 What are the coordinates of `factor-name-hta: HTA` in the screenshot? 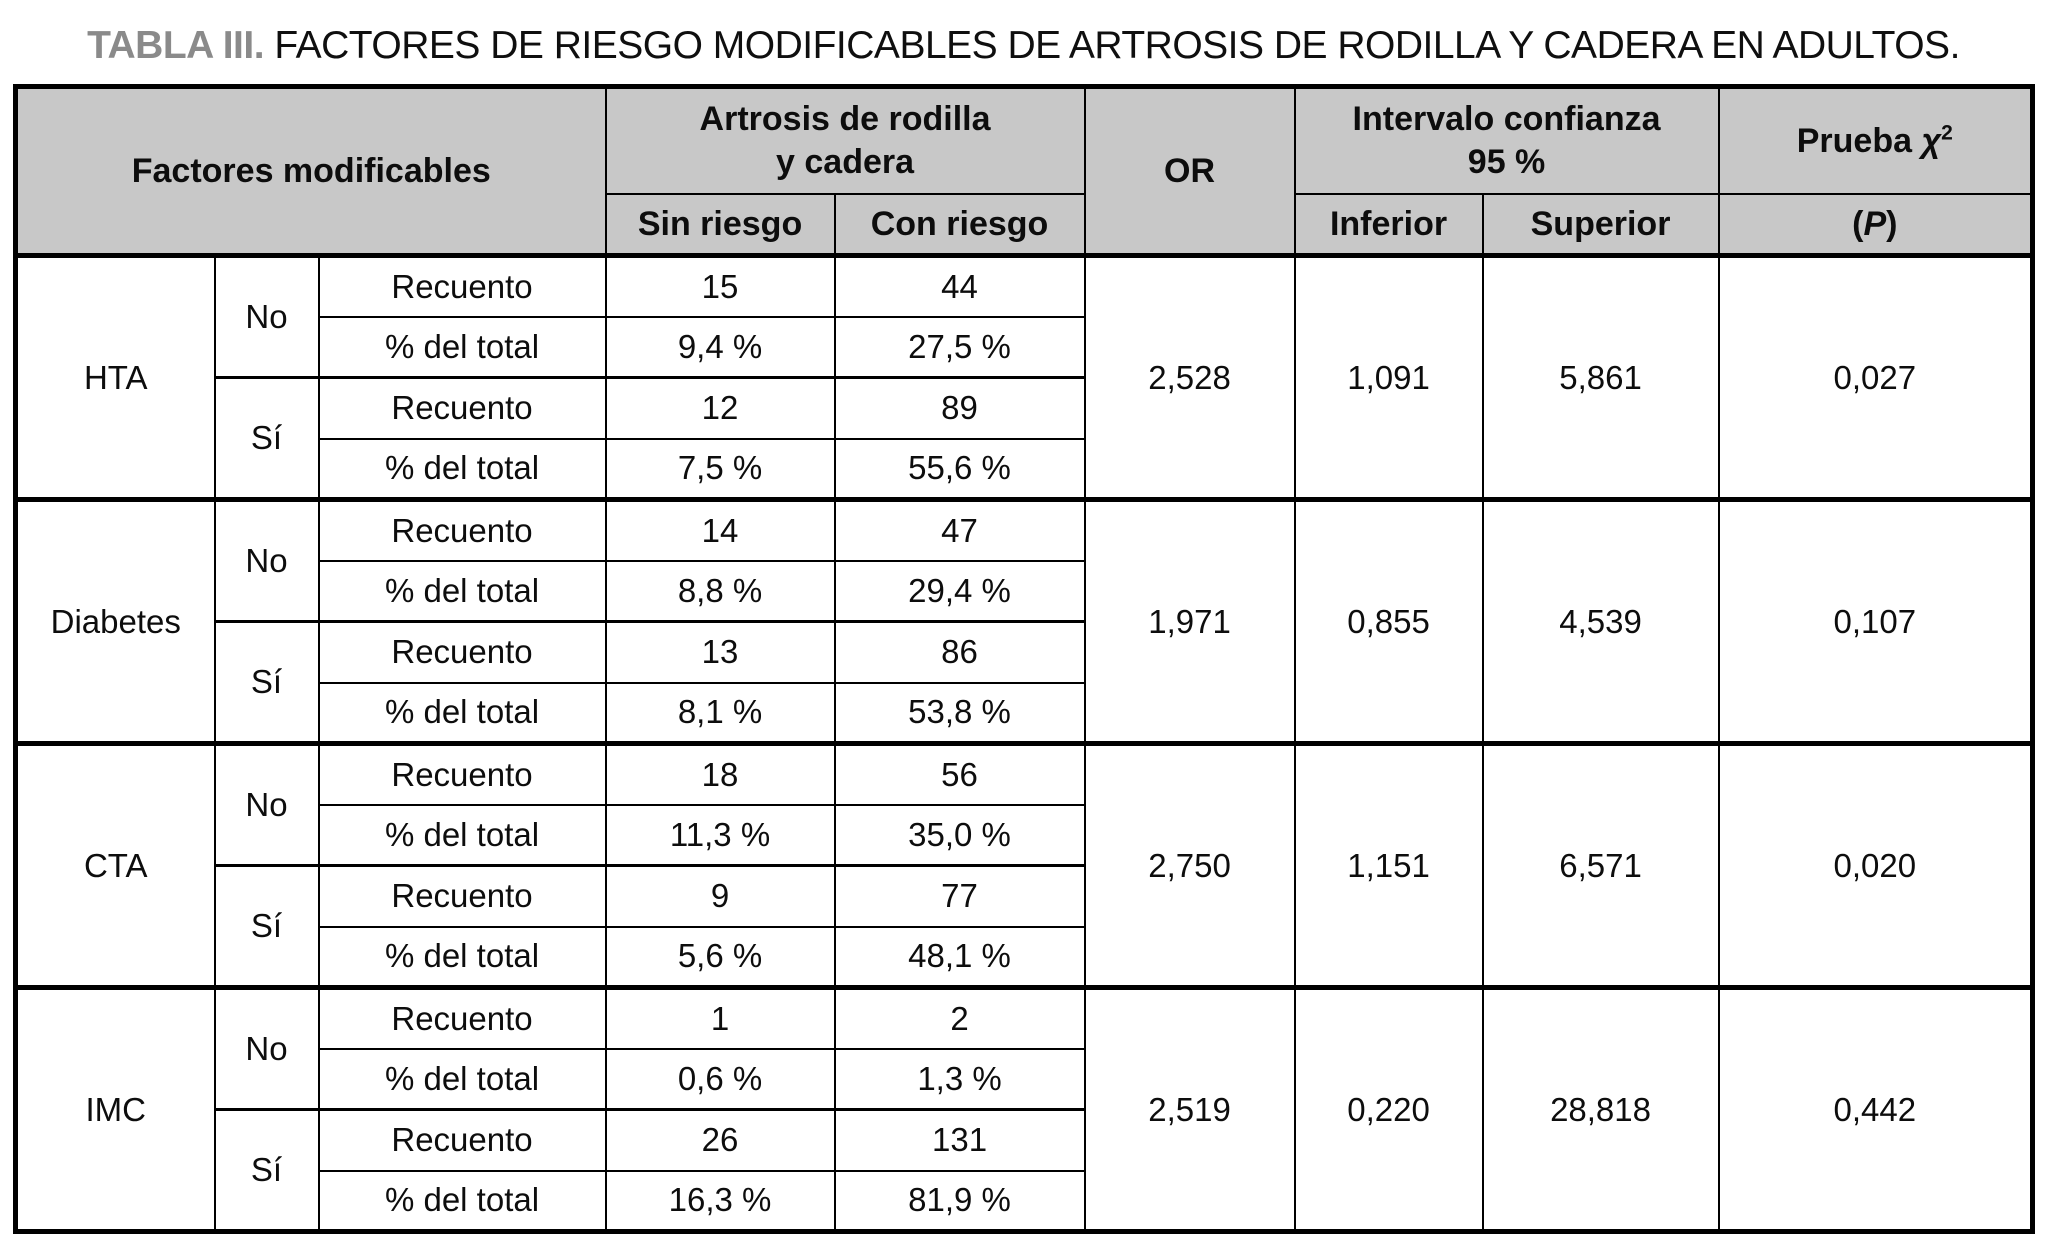 It's located at (115, 377).